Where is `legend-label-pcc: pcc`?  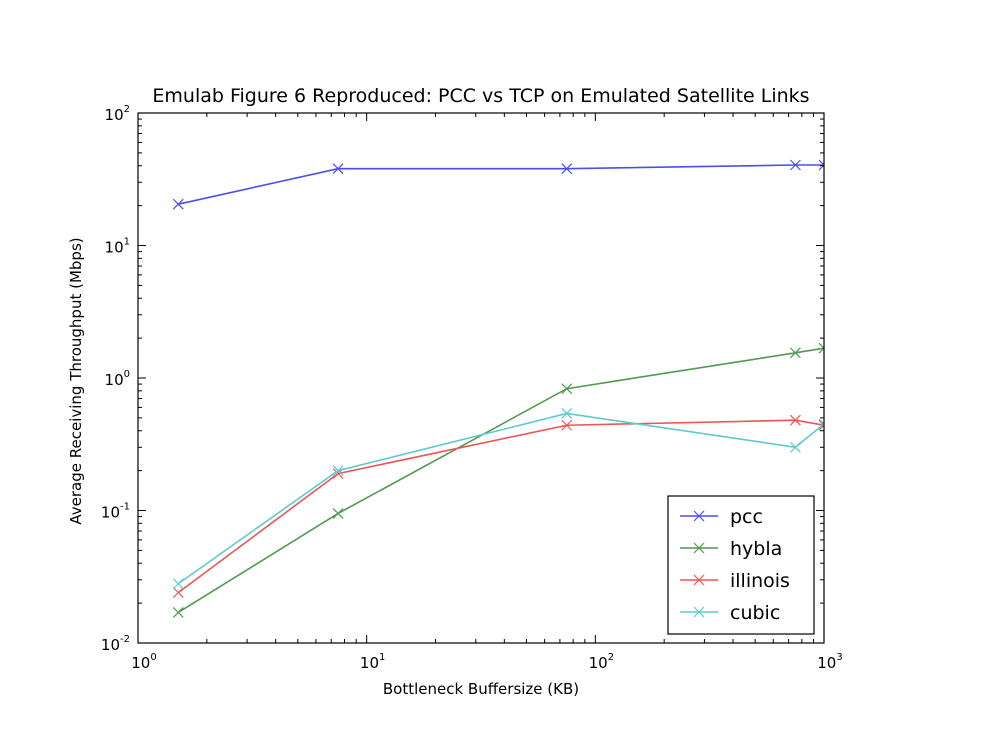 legend-label-pcc: pcc is located at coordinates (746, 517).